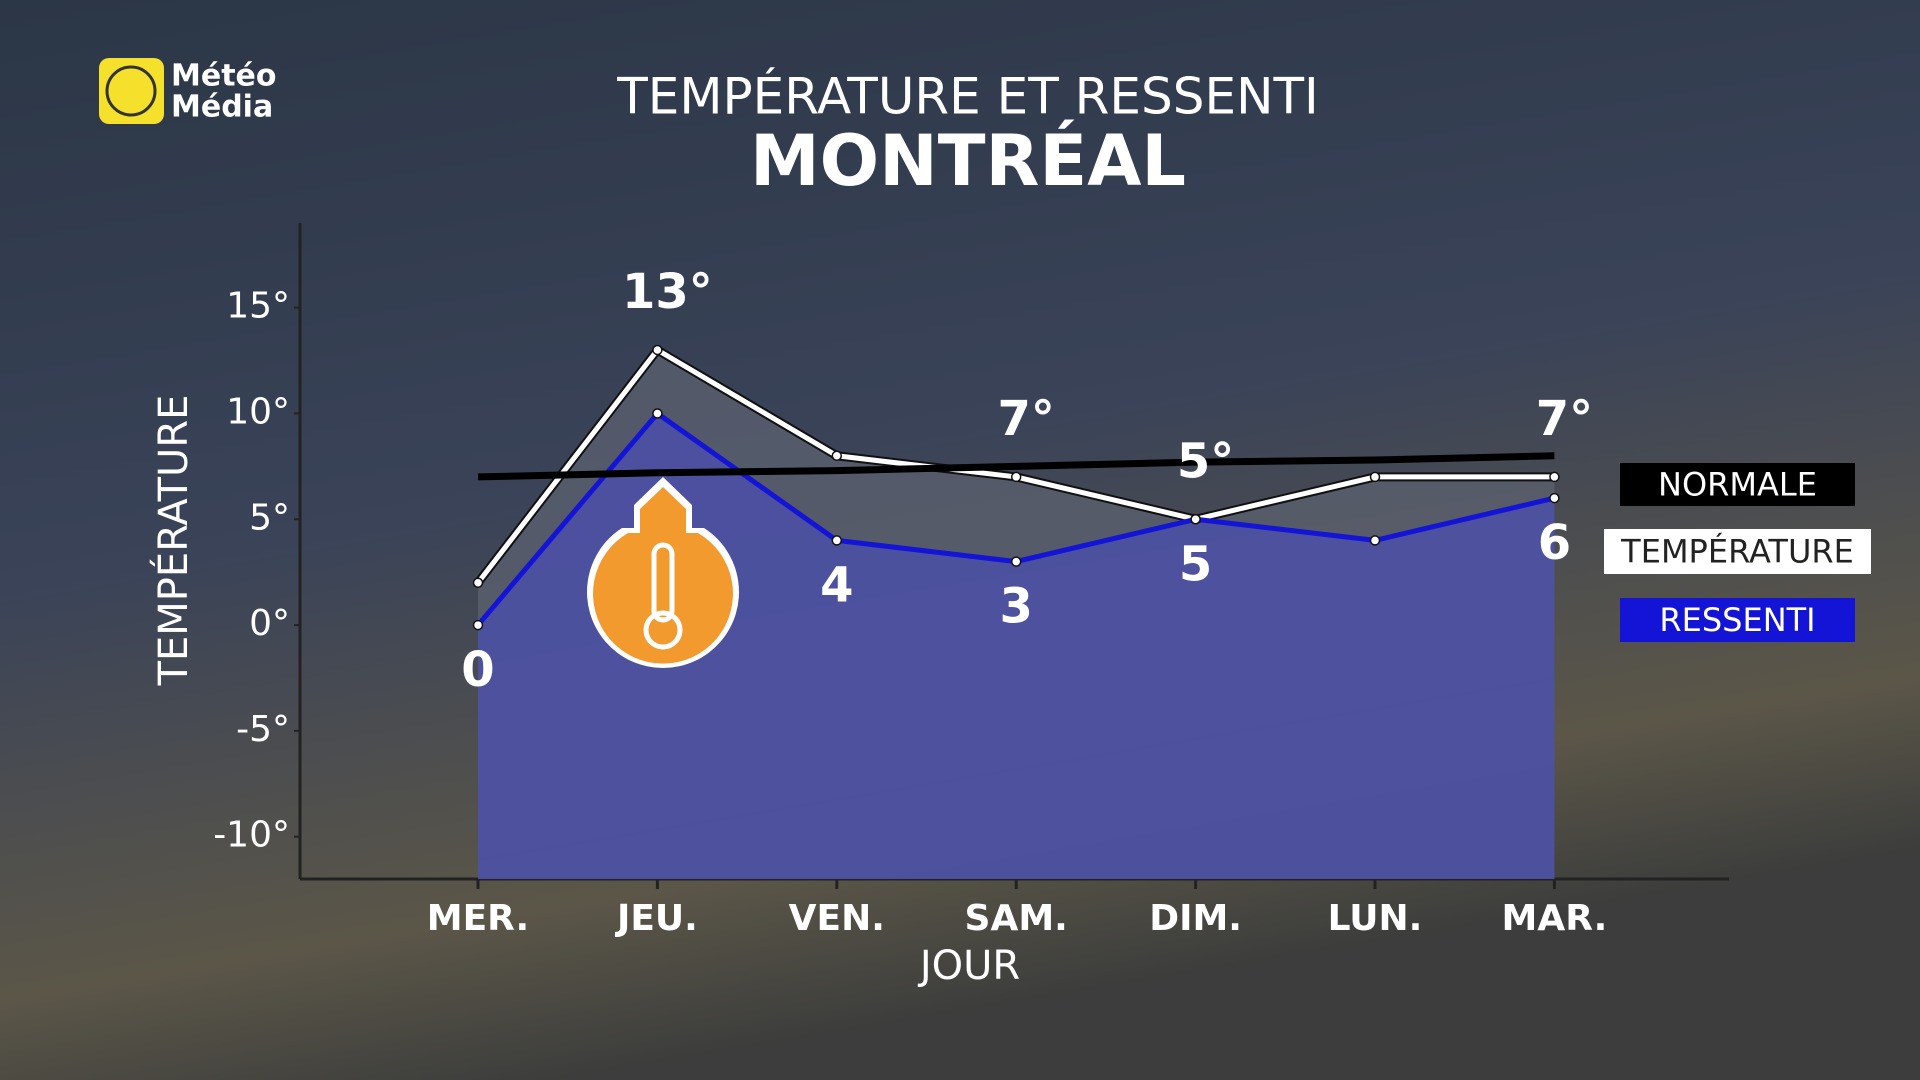 The height and width of the screenshot is (1080, 1920). Describe the element at coordinates (478, 918) in the screenshot. I see `x-tick-label: MER.` at that location.